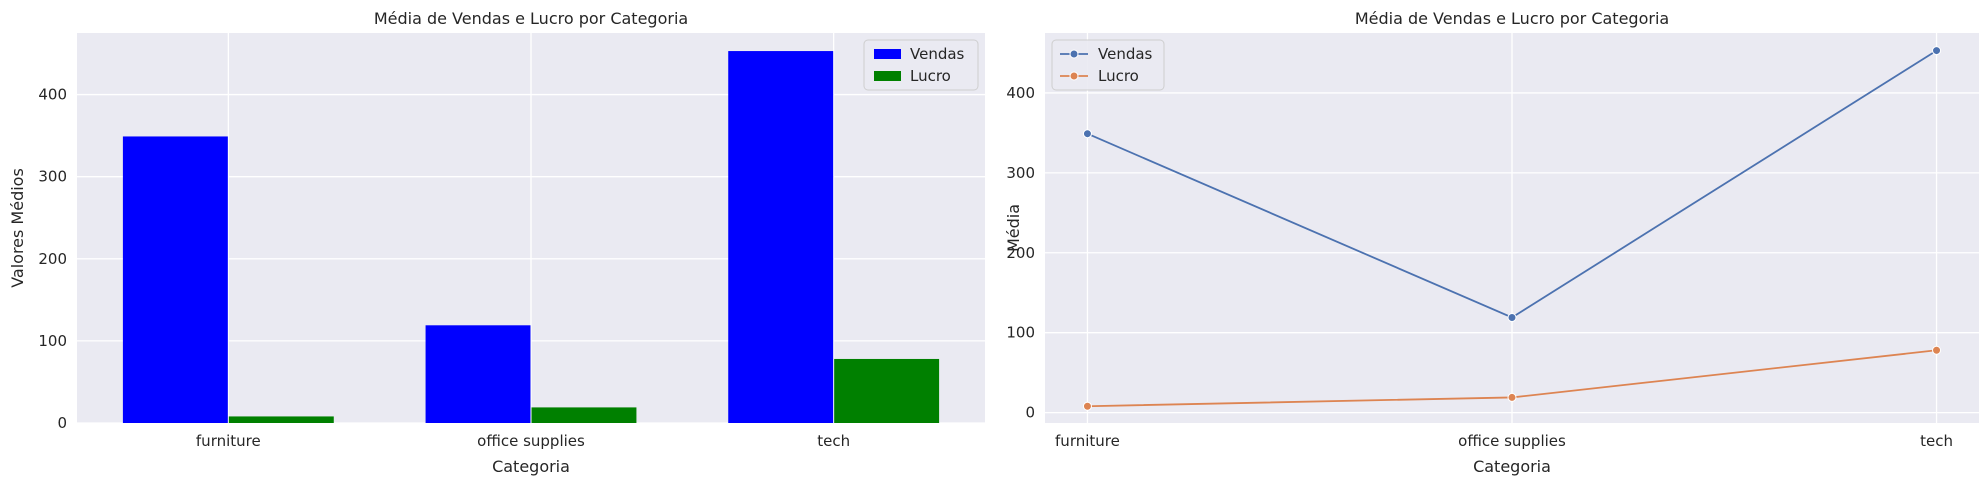 The image size is (1984, 484). What do you see at coordinates (1013, 228) in the screenshot?
I see `y-axis-label: Média` at bounding box center [1013, 228].